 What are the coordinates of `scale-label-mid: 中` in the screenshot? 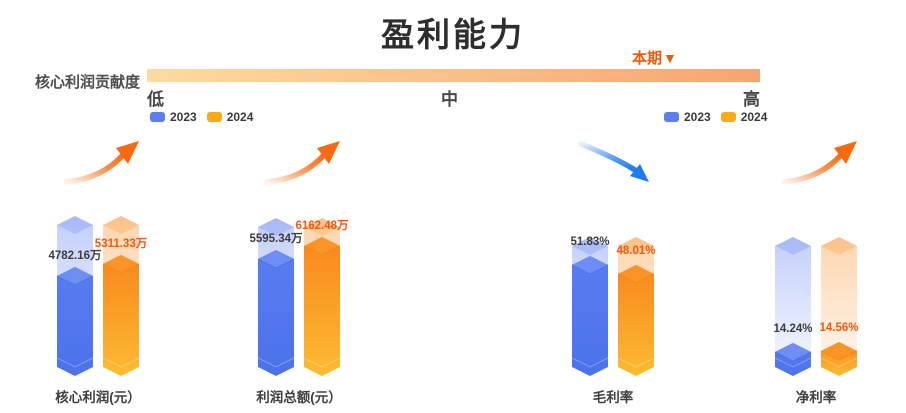 It's located at (449, 99).